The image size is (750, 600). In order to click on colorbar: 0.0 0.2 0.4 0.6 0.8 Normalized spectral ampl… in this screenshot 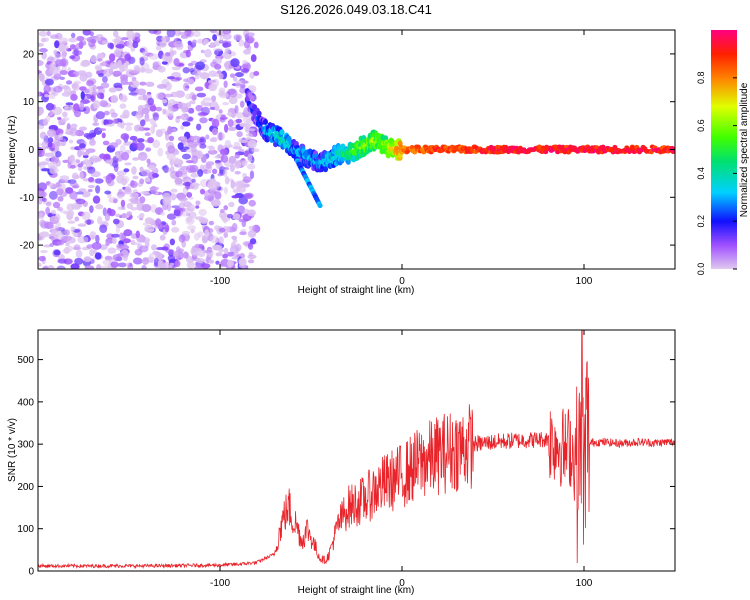, I will do `click(723, 152)`.